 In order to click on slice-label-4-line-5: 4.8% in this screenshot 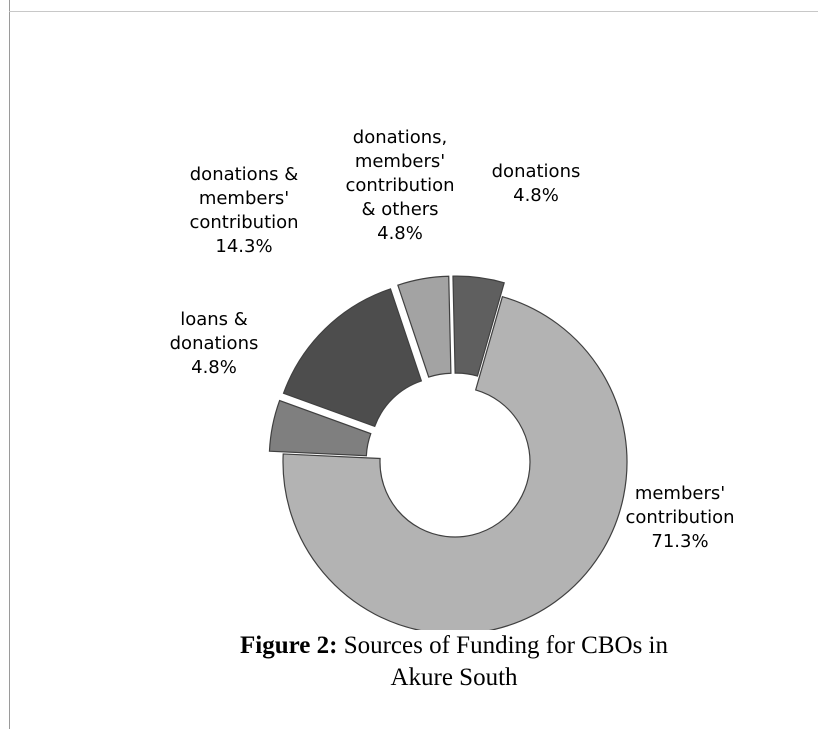, I will do `click(400, 233)`.